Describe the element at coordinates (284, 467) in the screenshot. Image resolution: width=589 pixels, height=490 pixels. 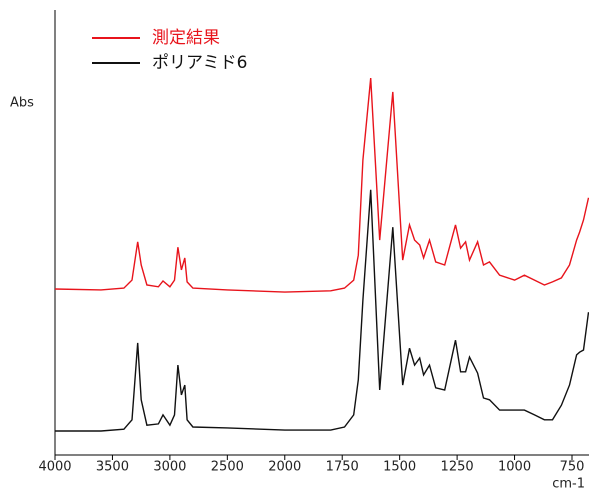
I see `x-tick-label: 2000` at that location.